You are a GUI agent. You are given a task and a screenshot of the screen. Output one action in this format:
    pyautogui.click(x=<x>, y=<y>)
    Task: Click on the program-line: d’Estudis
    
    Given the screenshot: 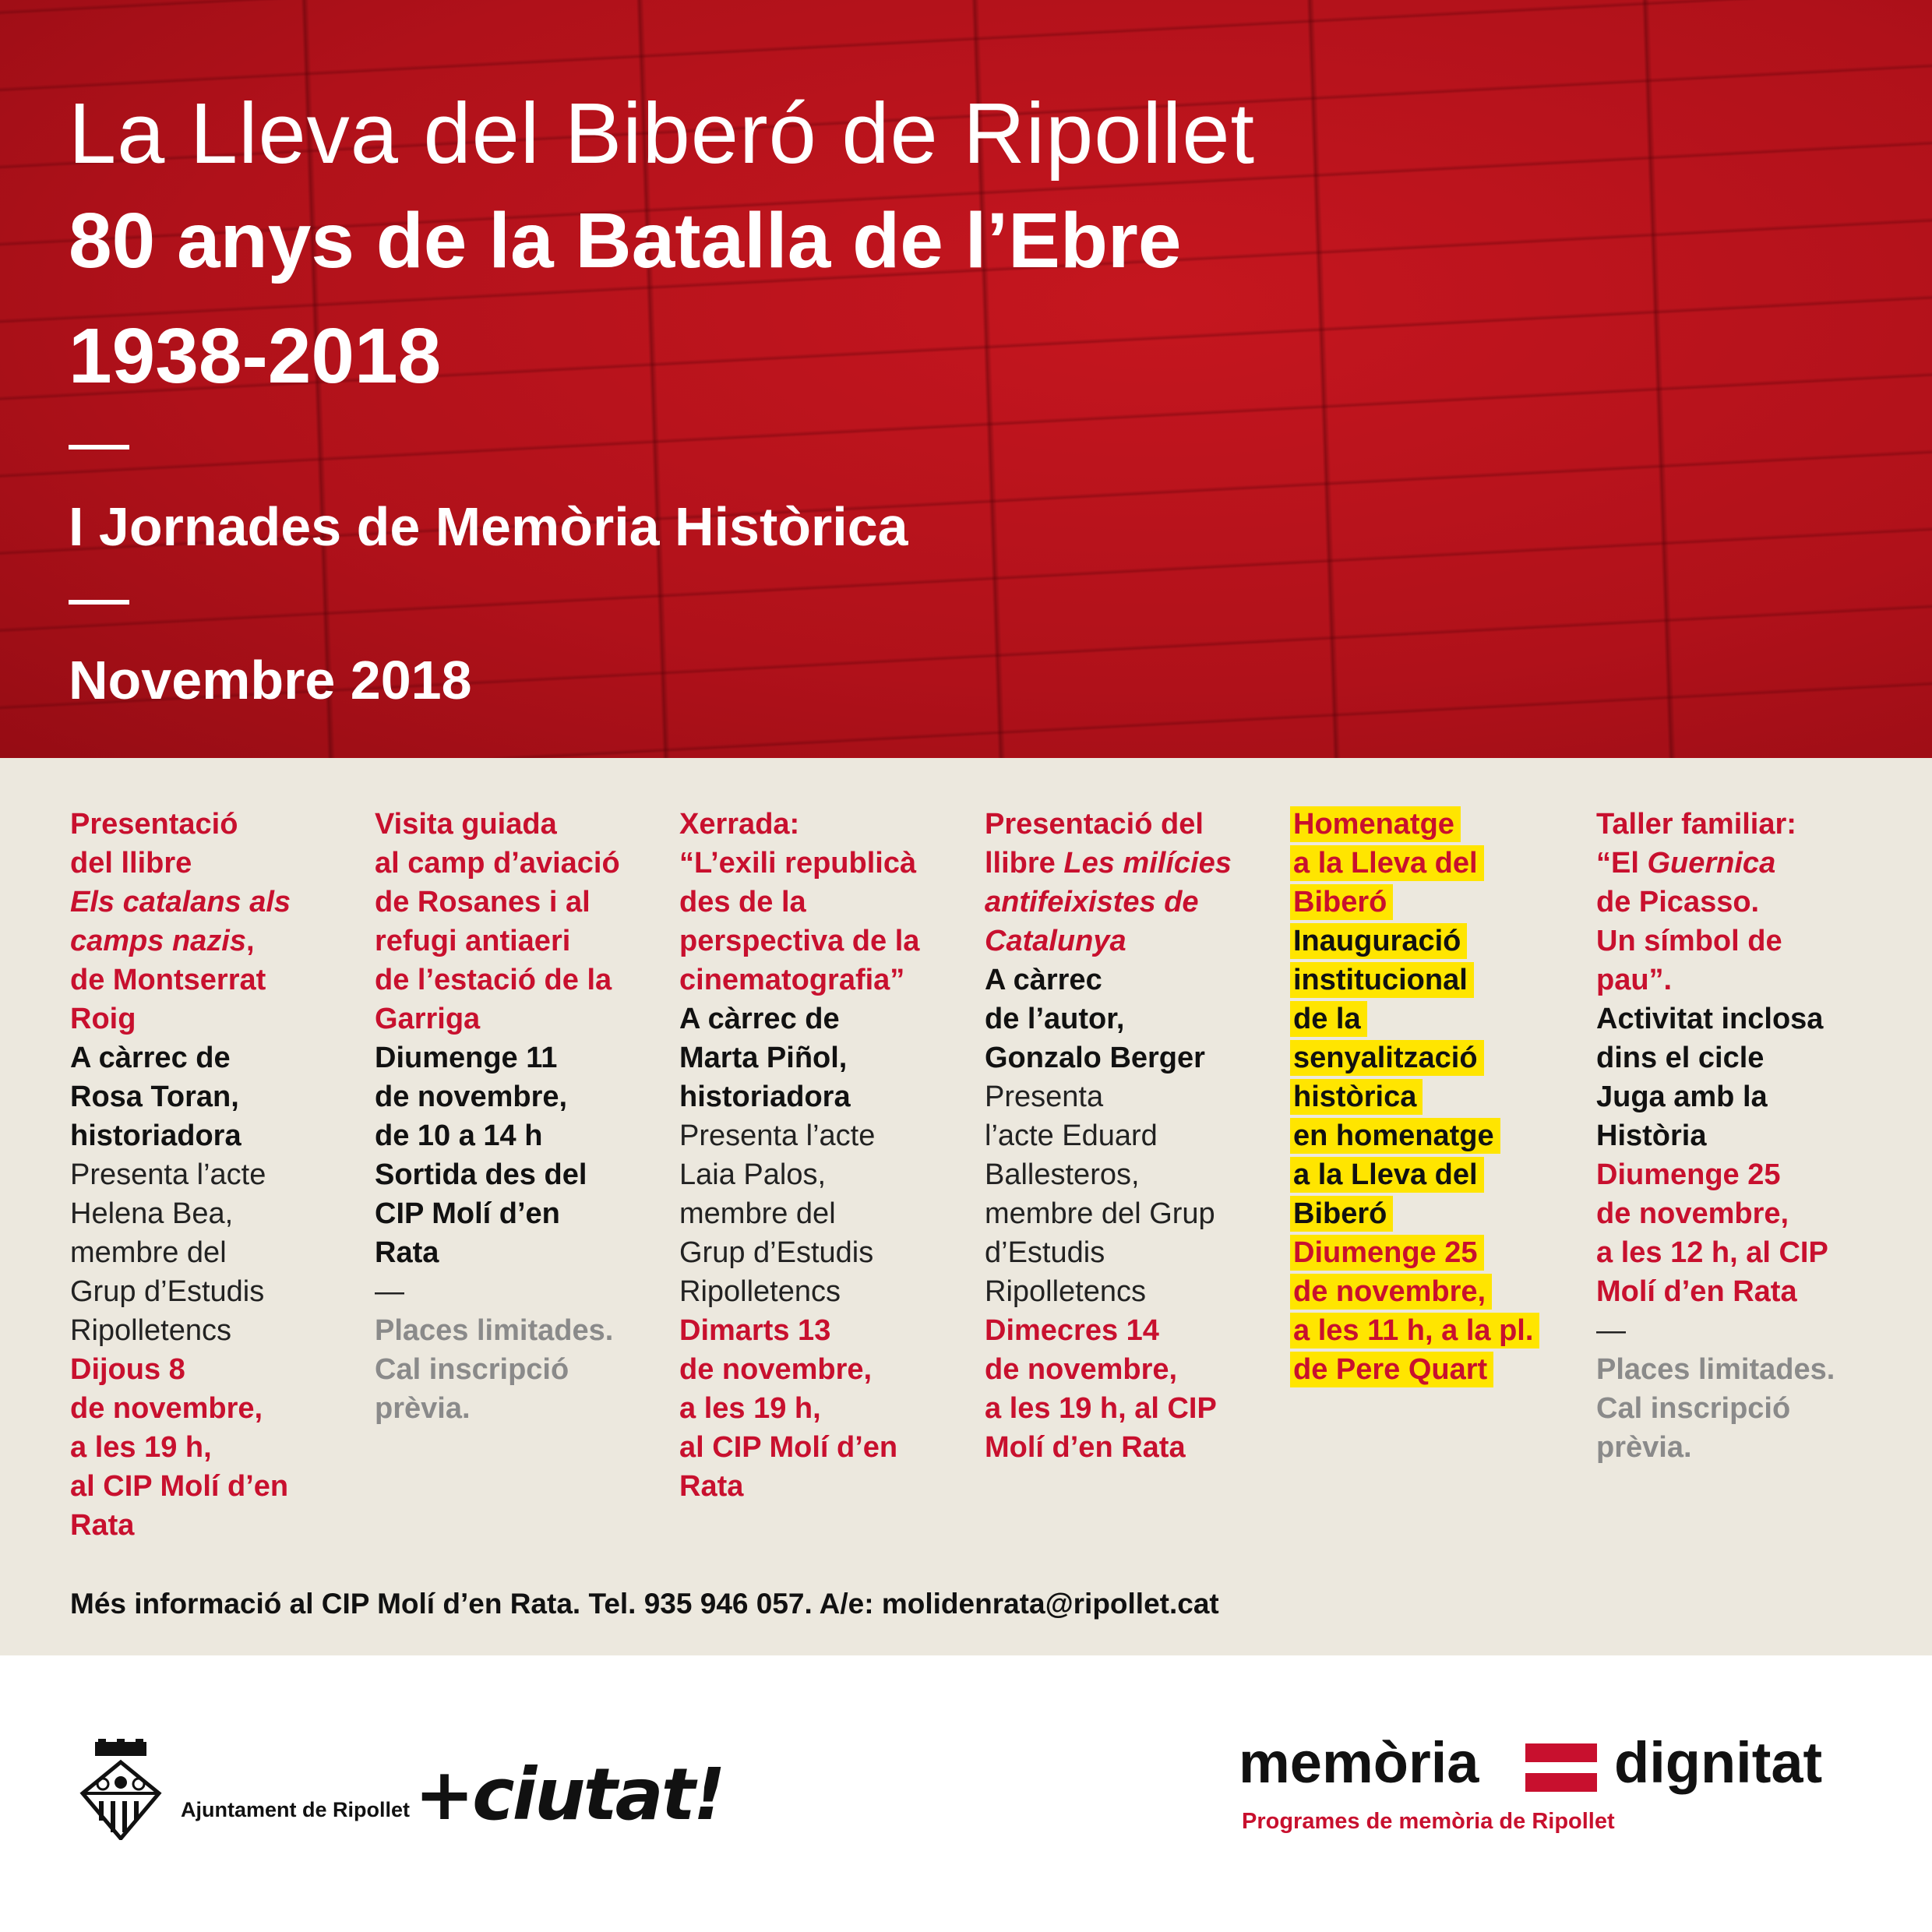 What is the action you would take?
    pyautogui.click(x=1133, y=1252)
    